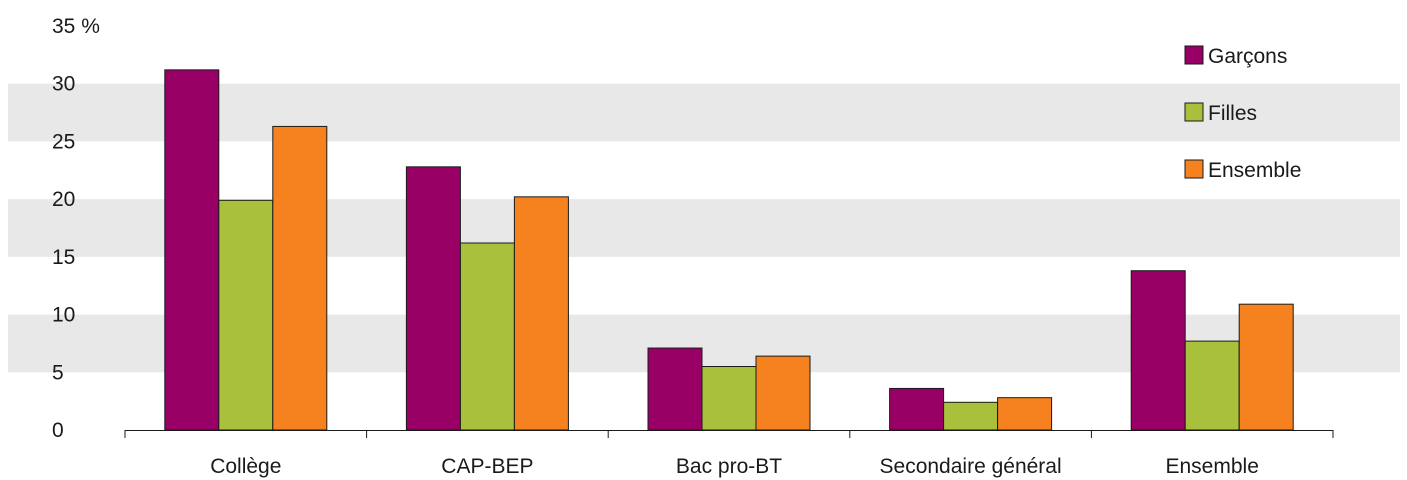 Image resolution: width=1407 pixels, height=480 pixels. Describe the element at coordinates (1254, 170) in the screenshot. I see `legend-label: Ensemble` at that location.